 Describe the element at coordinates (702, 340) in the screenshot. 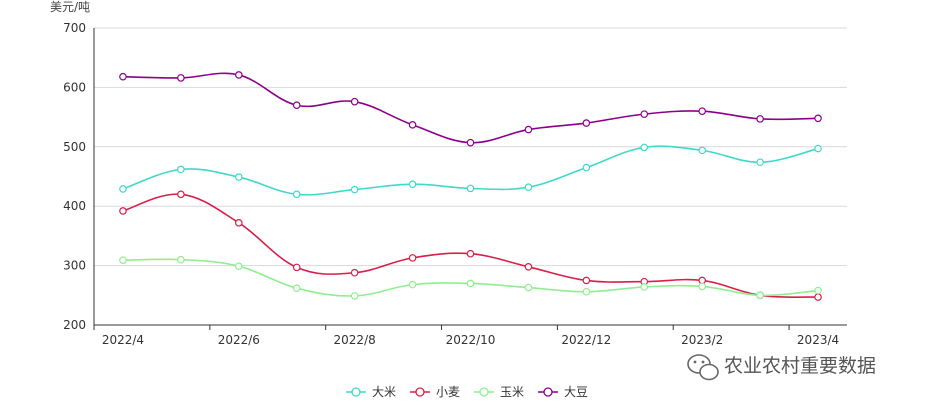

I see `x-tick-label: 2023/2` at that location.